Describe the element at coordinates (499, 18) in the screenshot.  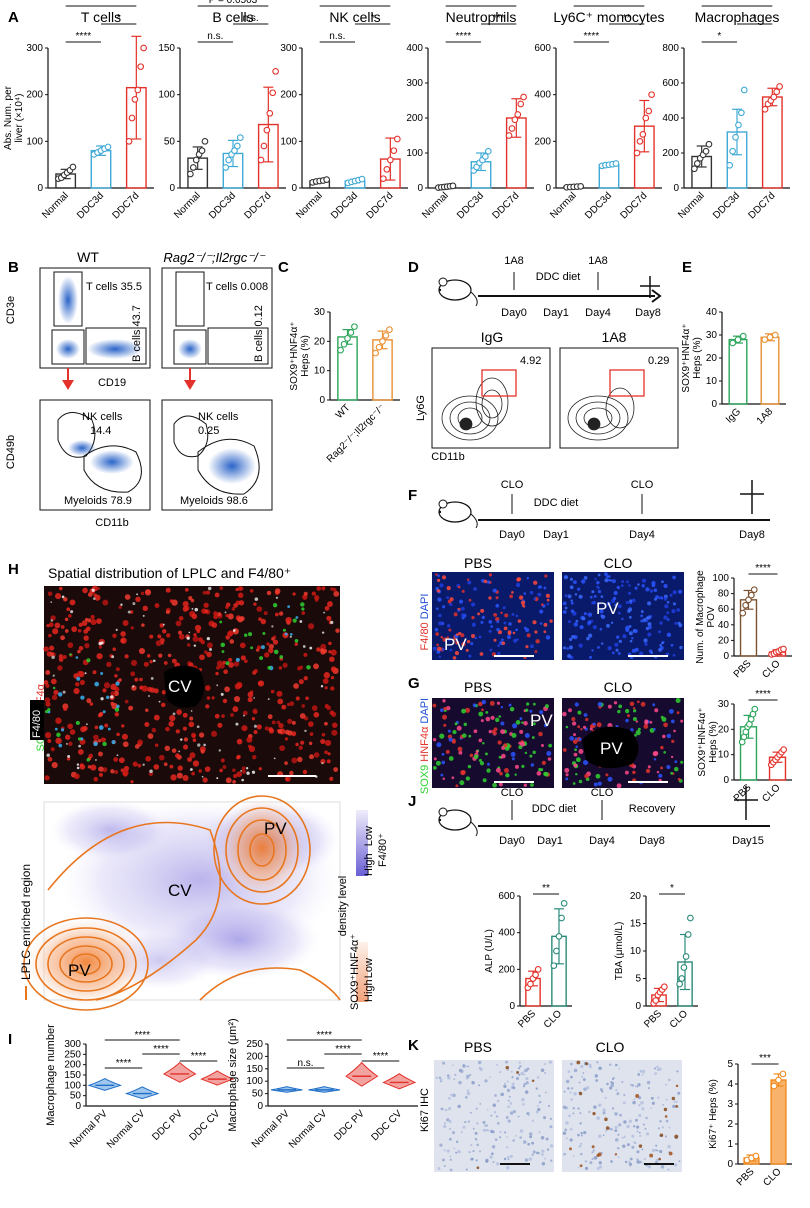
I see `significance-label: ***` at that location.